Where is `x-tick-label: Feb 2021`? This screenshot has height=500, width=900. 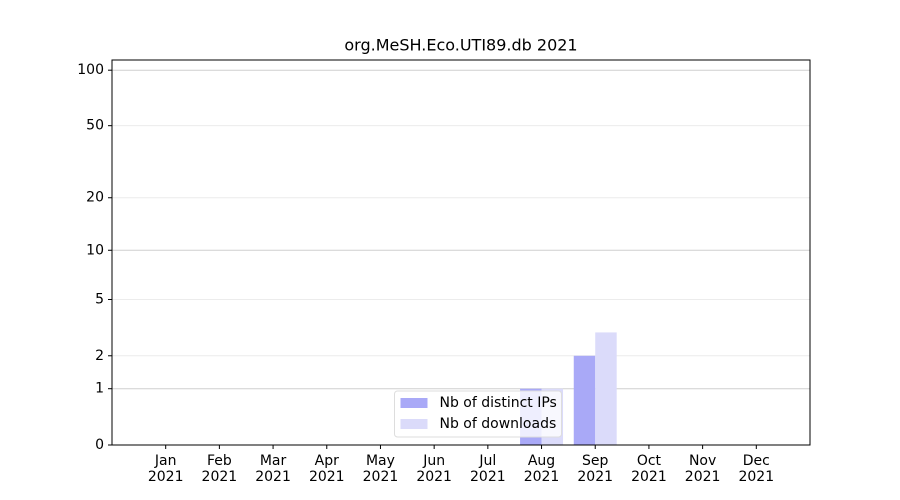 x-tick-label: Feb 2021 is located at coordinates (219, 469).